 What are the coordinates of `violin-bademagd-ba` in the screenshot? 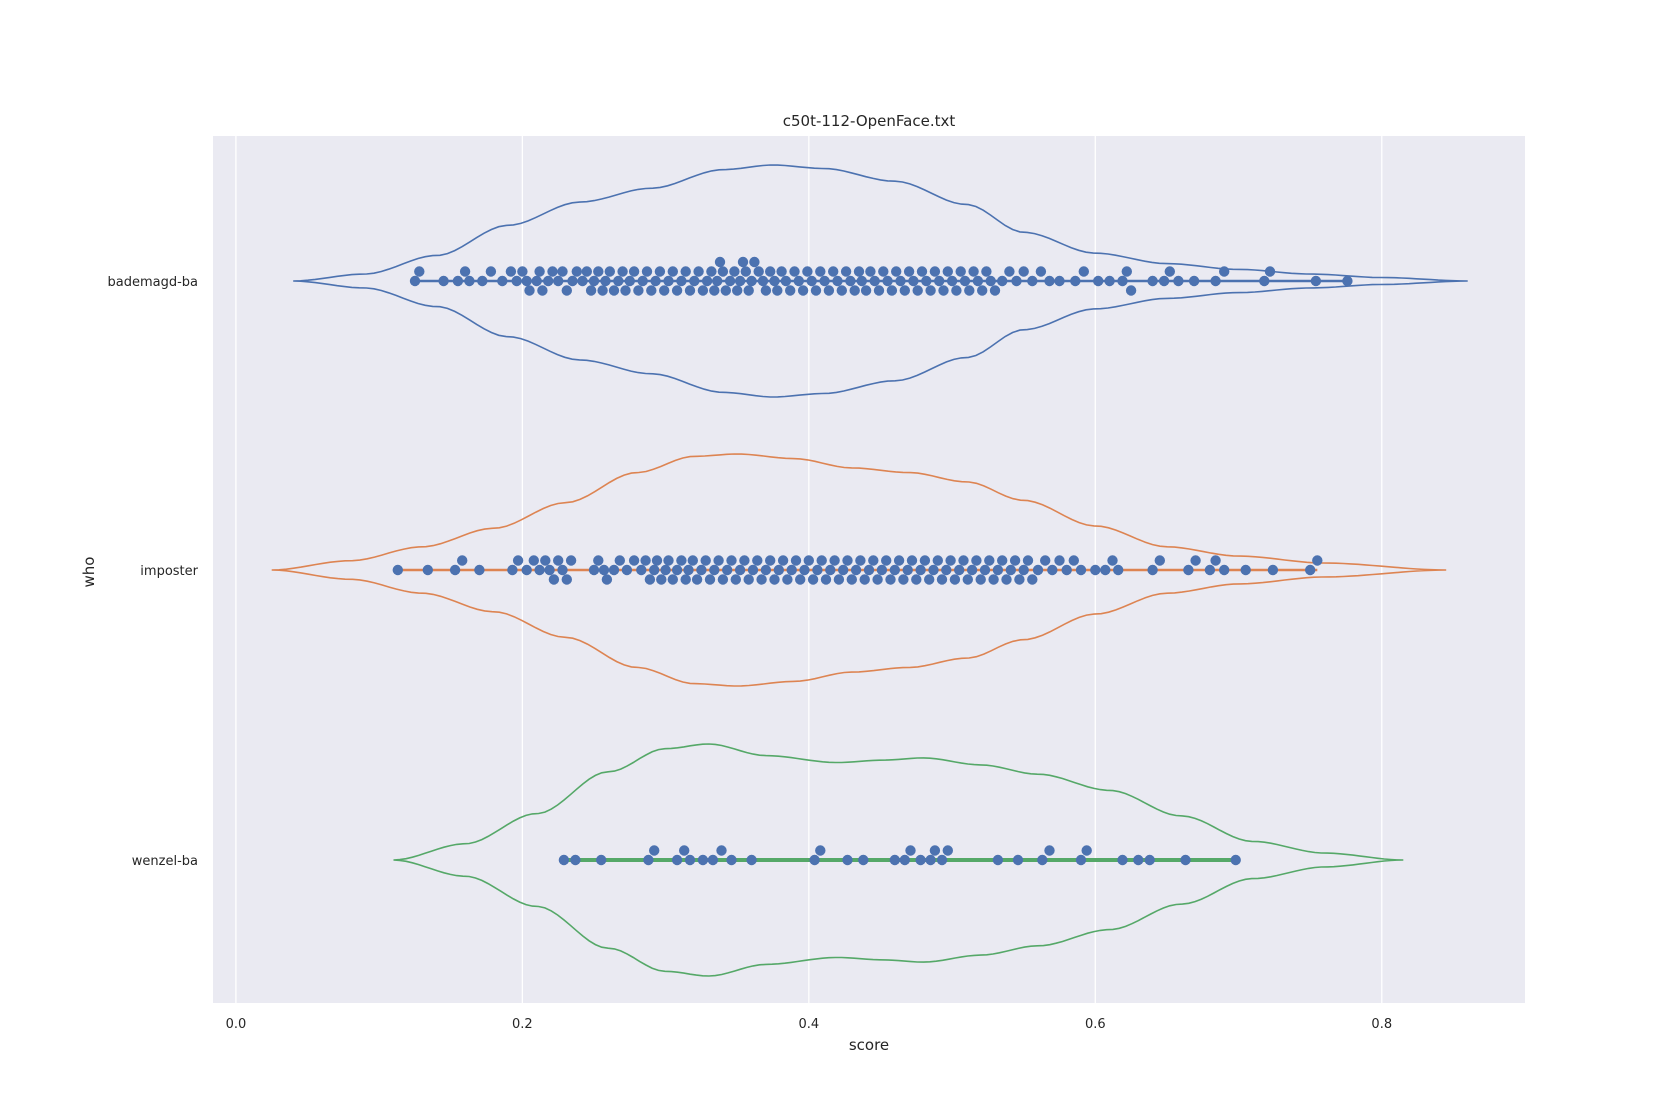 It's located at (880, 281).